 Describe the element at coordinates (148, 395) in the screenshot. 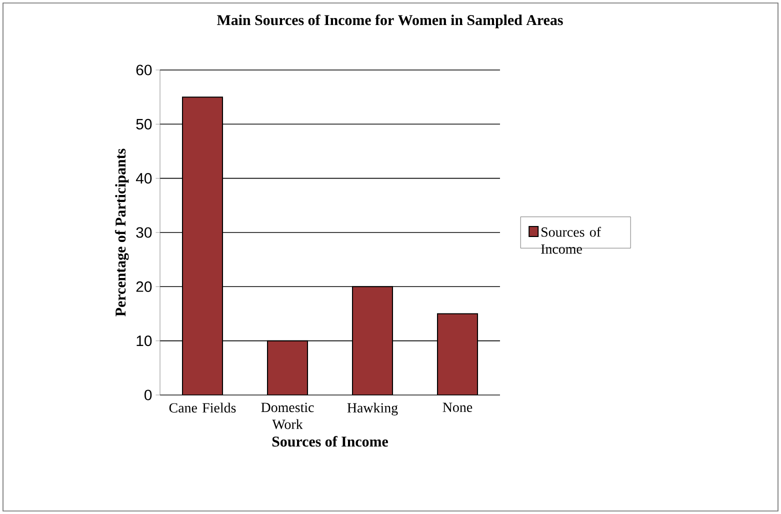

I see `y-tick-label: 0` at that location.